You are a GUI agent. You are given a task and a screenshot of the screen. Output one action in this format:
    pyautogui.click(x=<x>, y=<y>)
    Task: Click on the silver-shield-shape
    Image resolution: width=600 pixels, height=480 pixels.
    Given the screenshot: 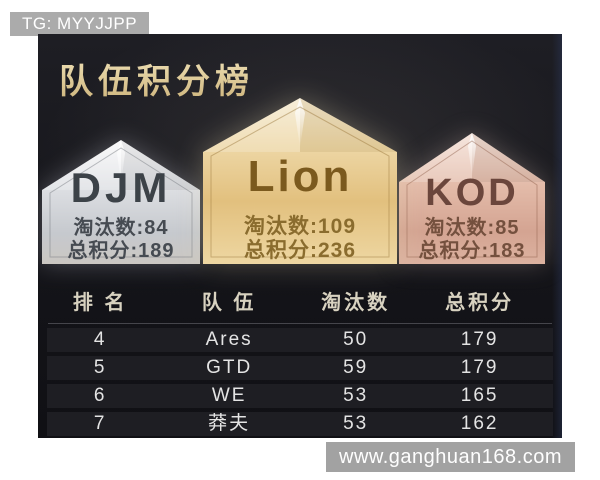 What is the action you would take?
    pyautogui.click(x=121, y=202)
    